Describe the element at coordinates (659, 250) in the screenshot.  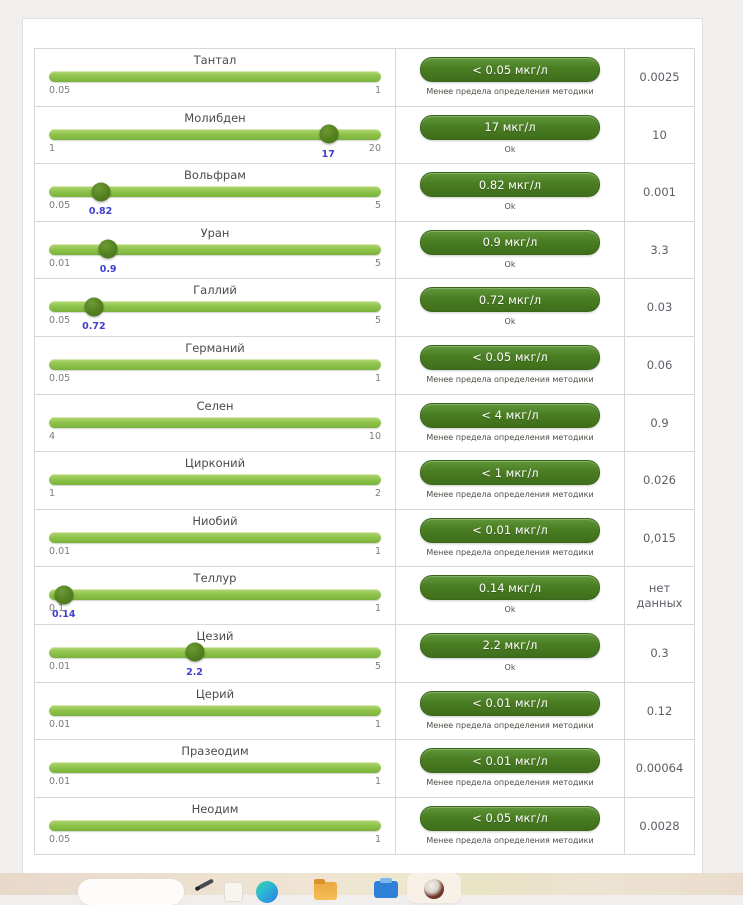
I see `value-cell: 3.3` at that location.